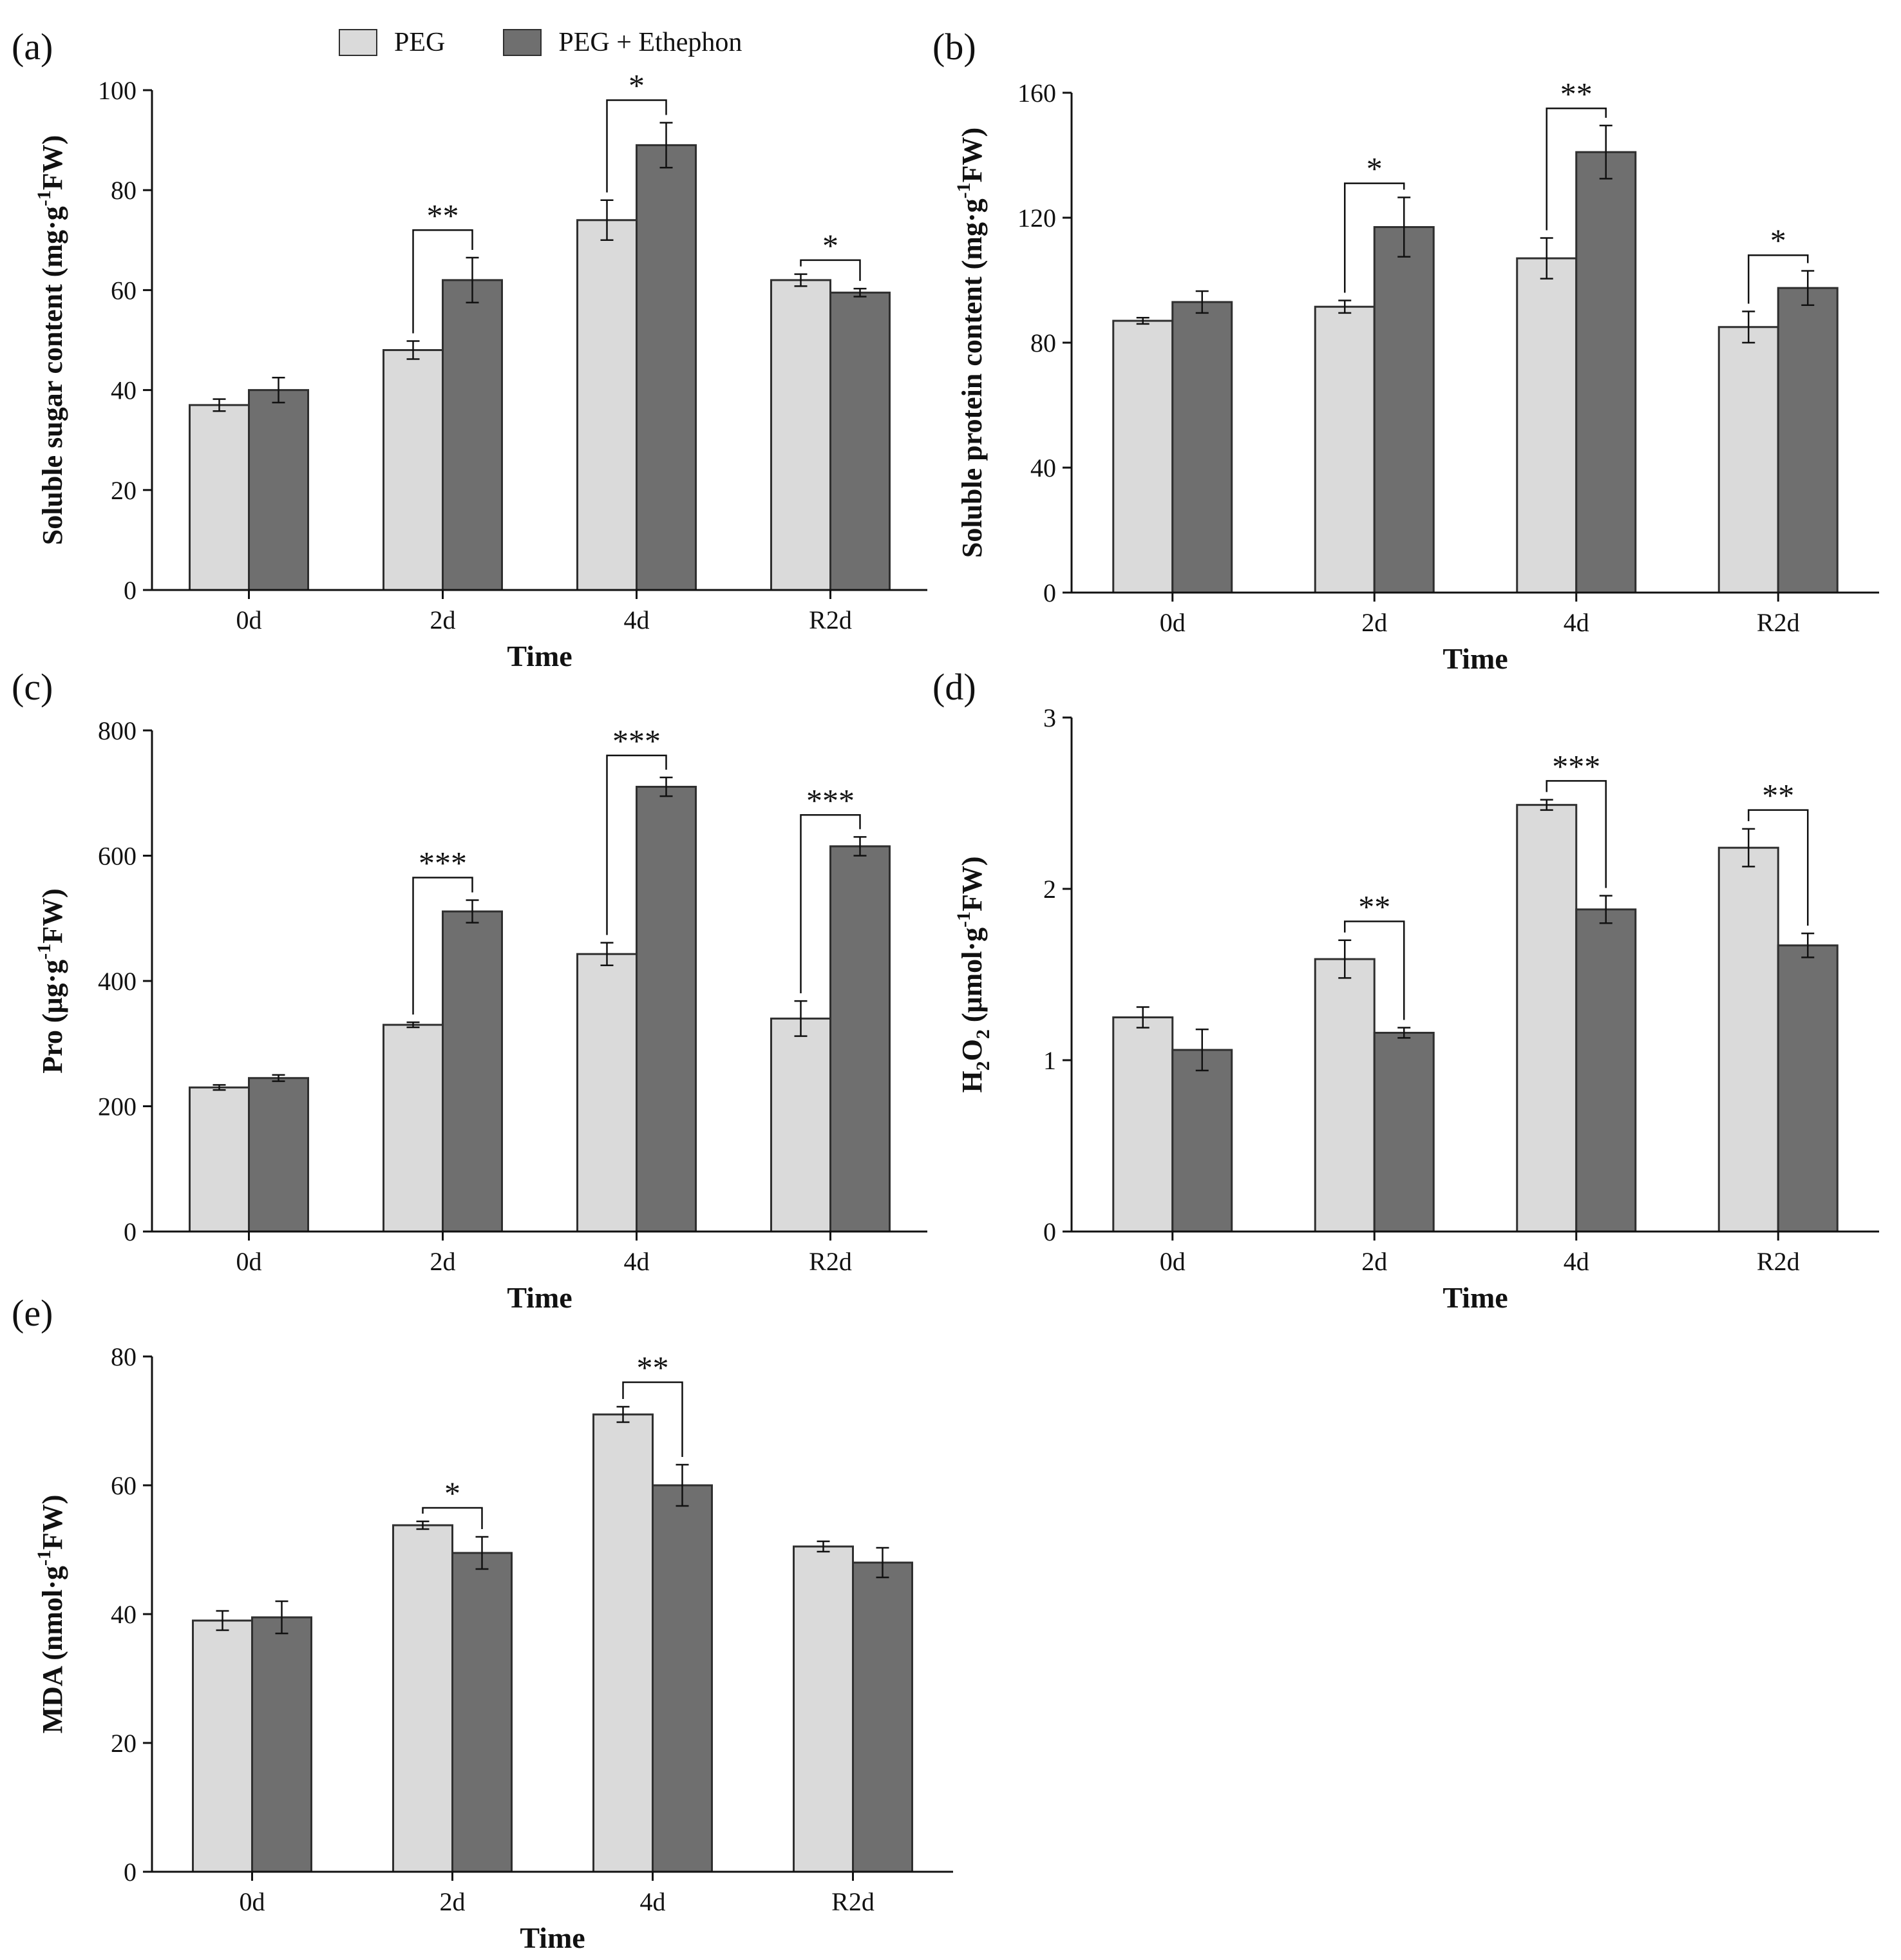  Describe the element at coordinates (830, 245) in the screenshot. I see `significance-label: *` at that location.